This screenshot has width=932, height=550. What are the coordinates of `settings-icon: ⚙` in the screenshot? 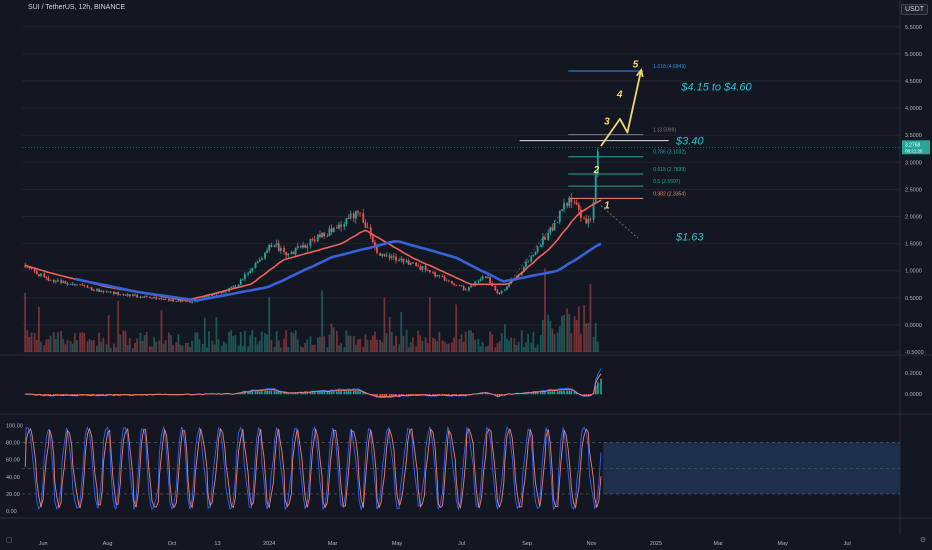 It's located at (922, 540).